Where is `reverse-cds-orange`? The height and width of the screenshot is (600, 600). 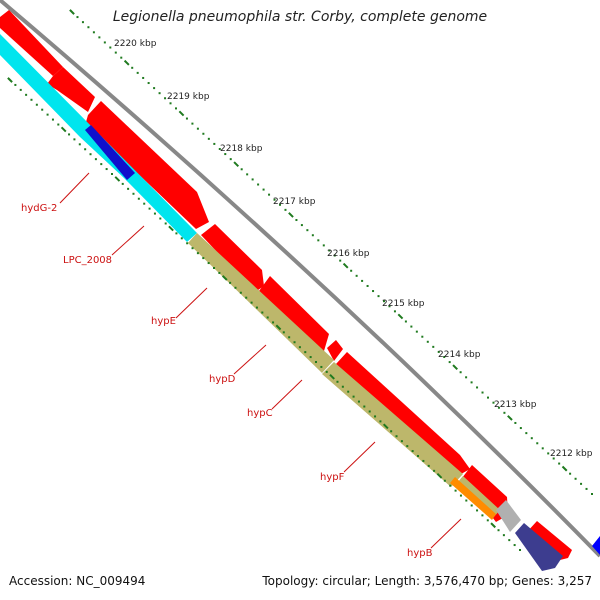
reverse-cds-orange is located at coordinates (473, 498).